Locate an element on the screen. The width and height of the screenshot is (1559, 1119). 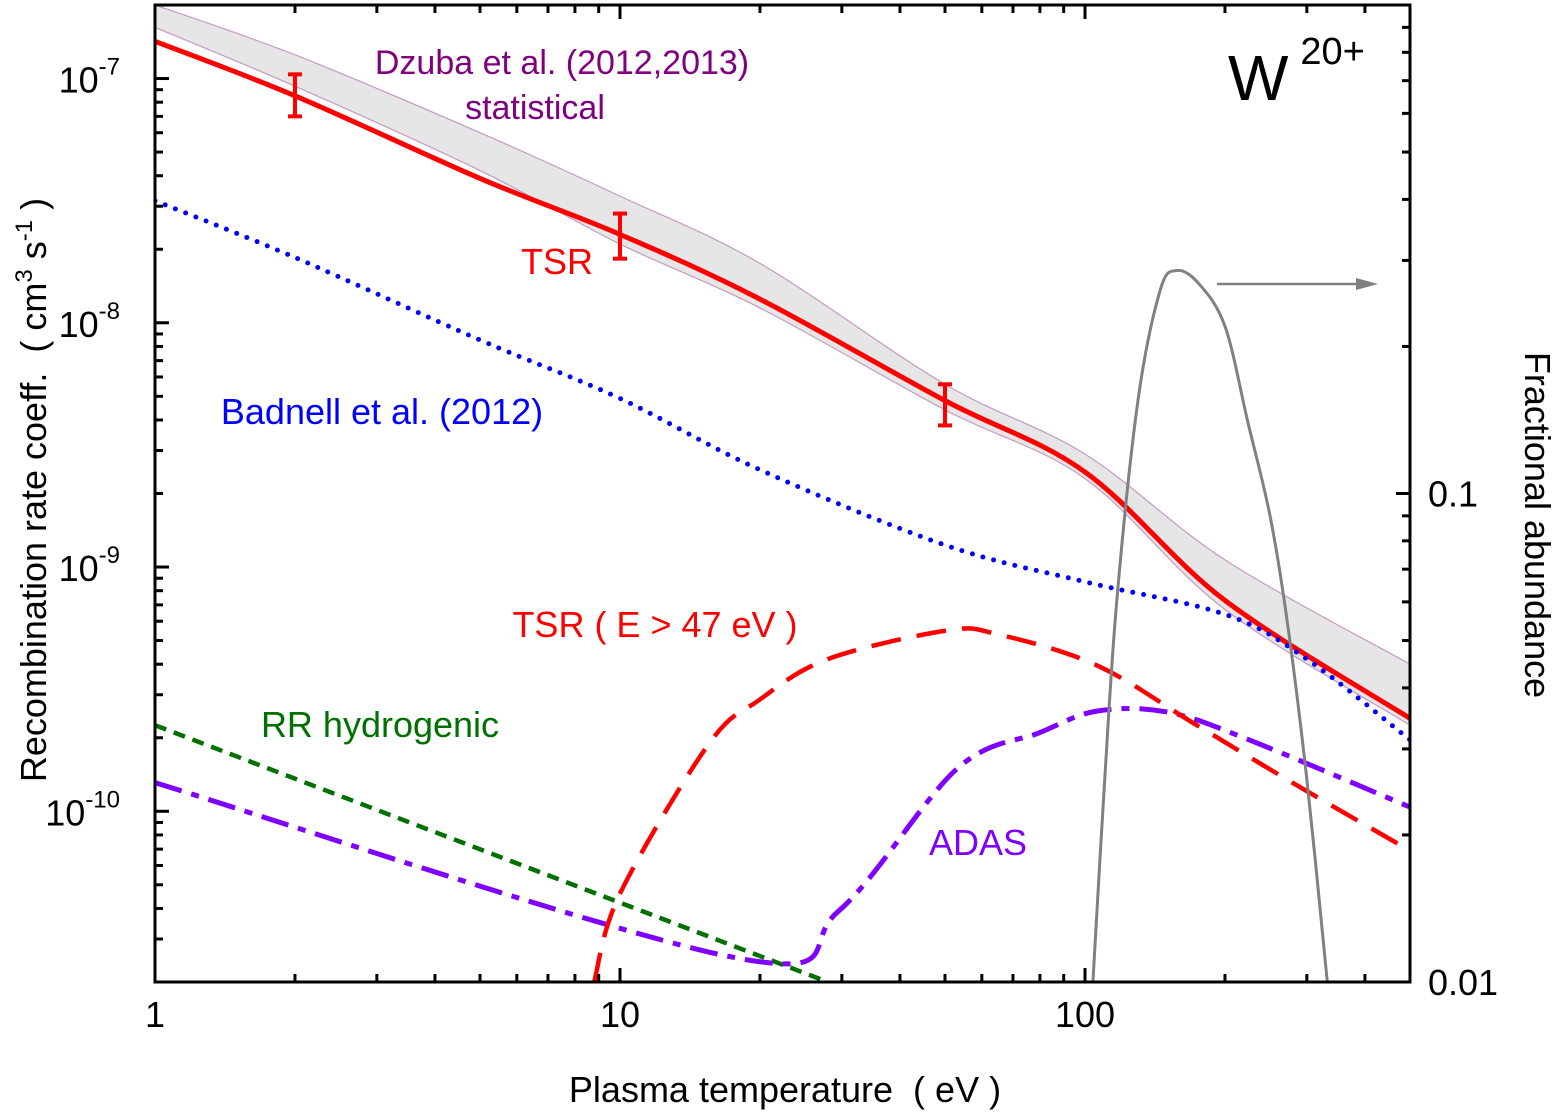
ion-label: W 20+ is located at coordinates (1296, 72).